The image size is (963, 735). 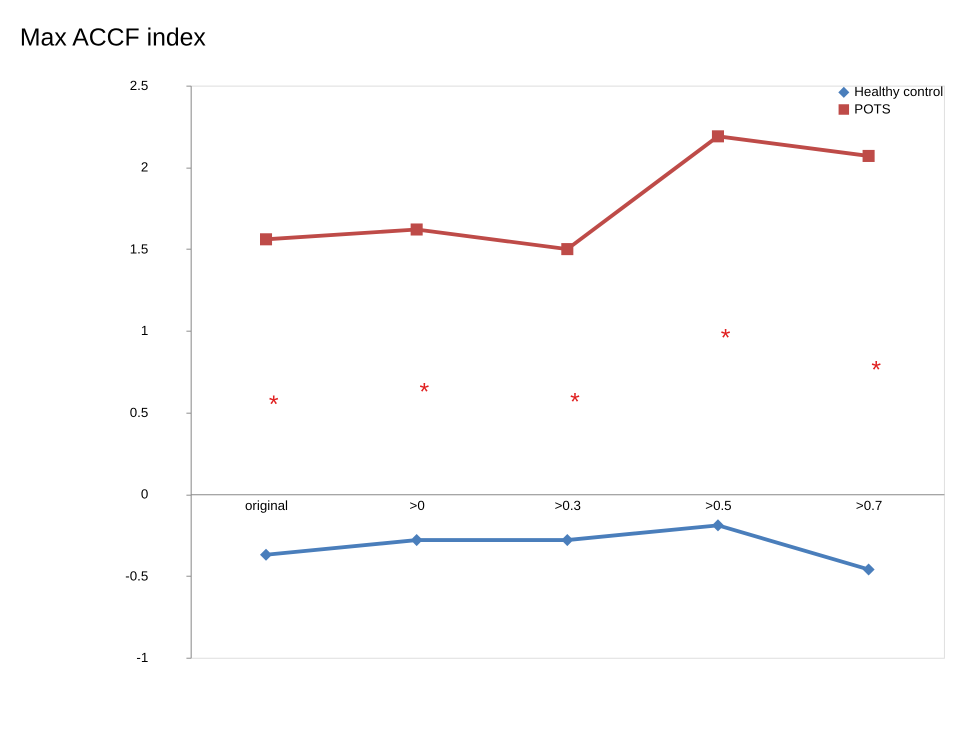 I want to click on x-tick-label: original, so click(x=266, y=506).